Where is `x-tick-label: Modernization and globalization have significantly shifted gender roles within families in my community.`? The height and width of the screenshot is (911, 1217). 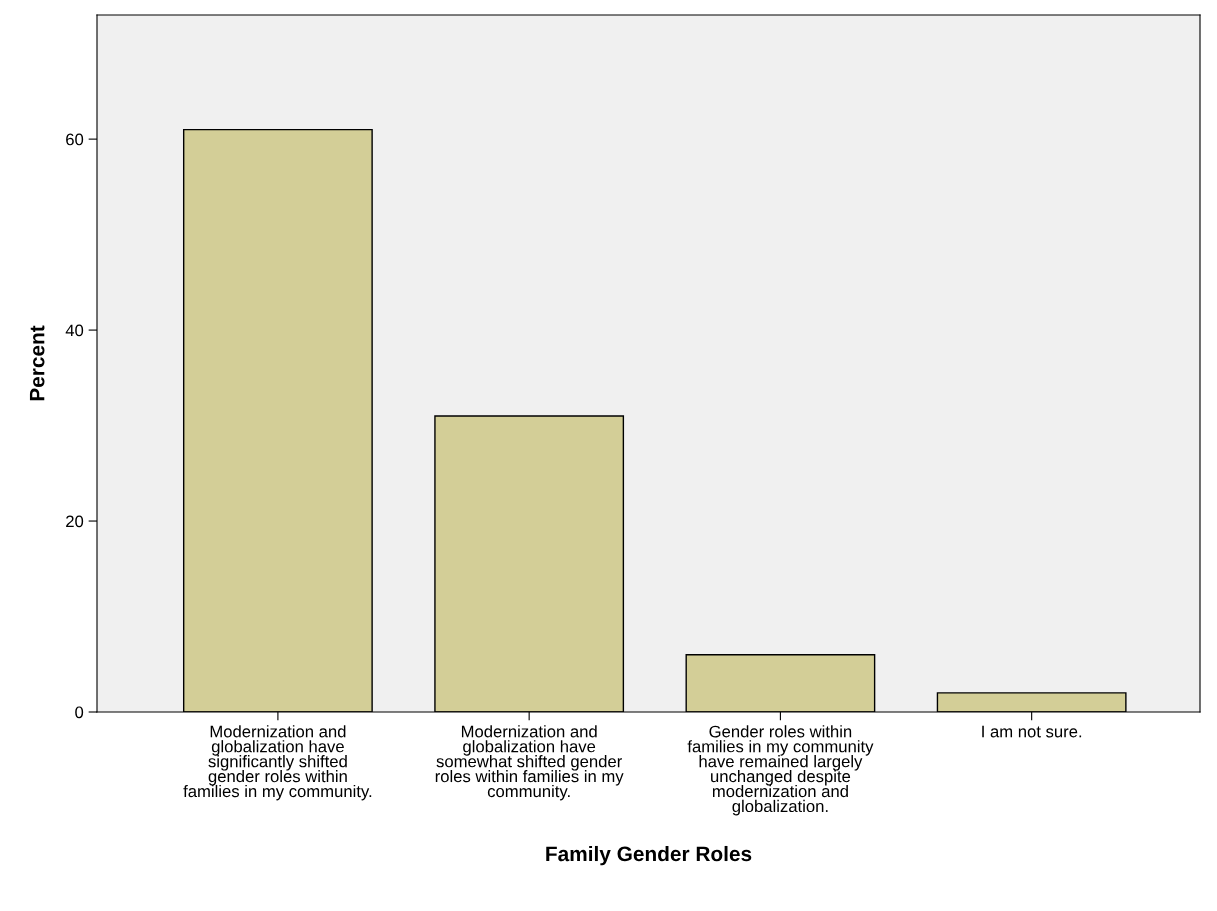
x-tick-label: Modernization and globalization have significantly shifted gender roles within families in my community. is located at coordinates (277, 763).